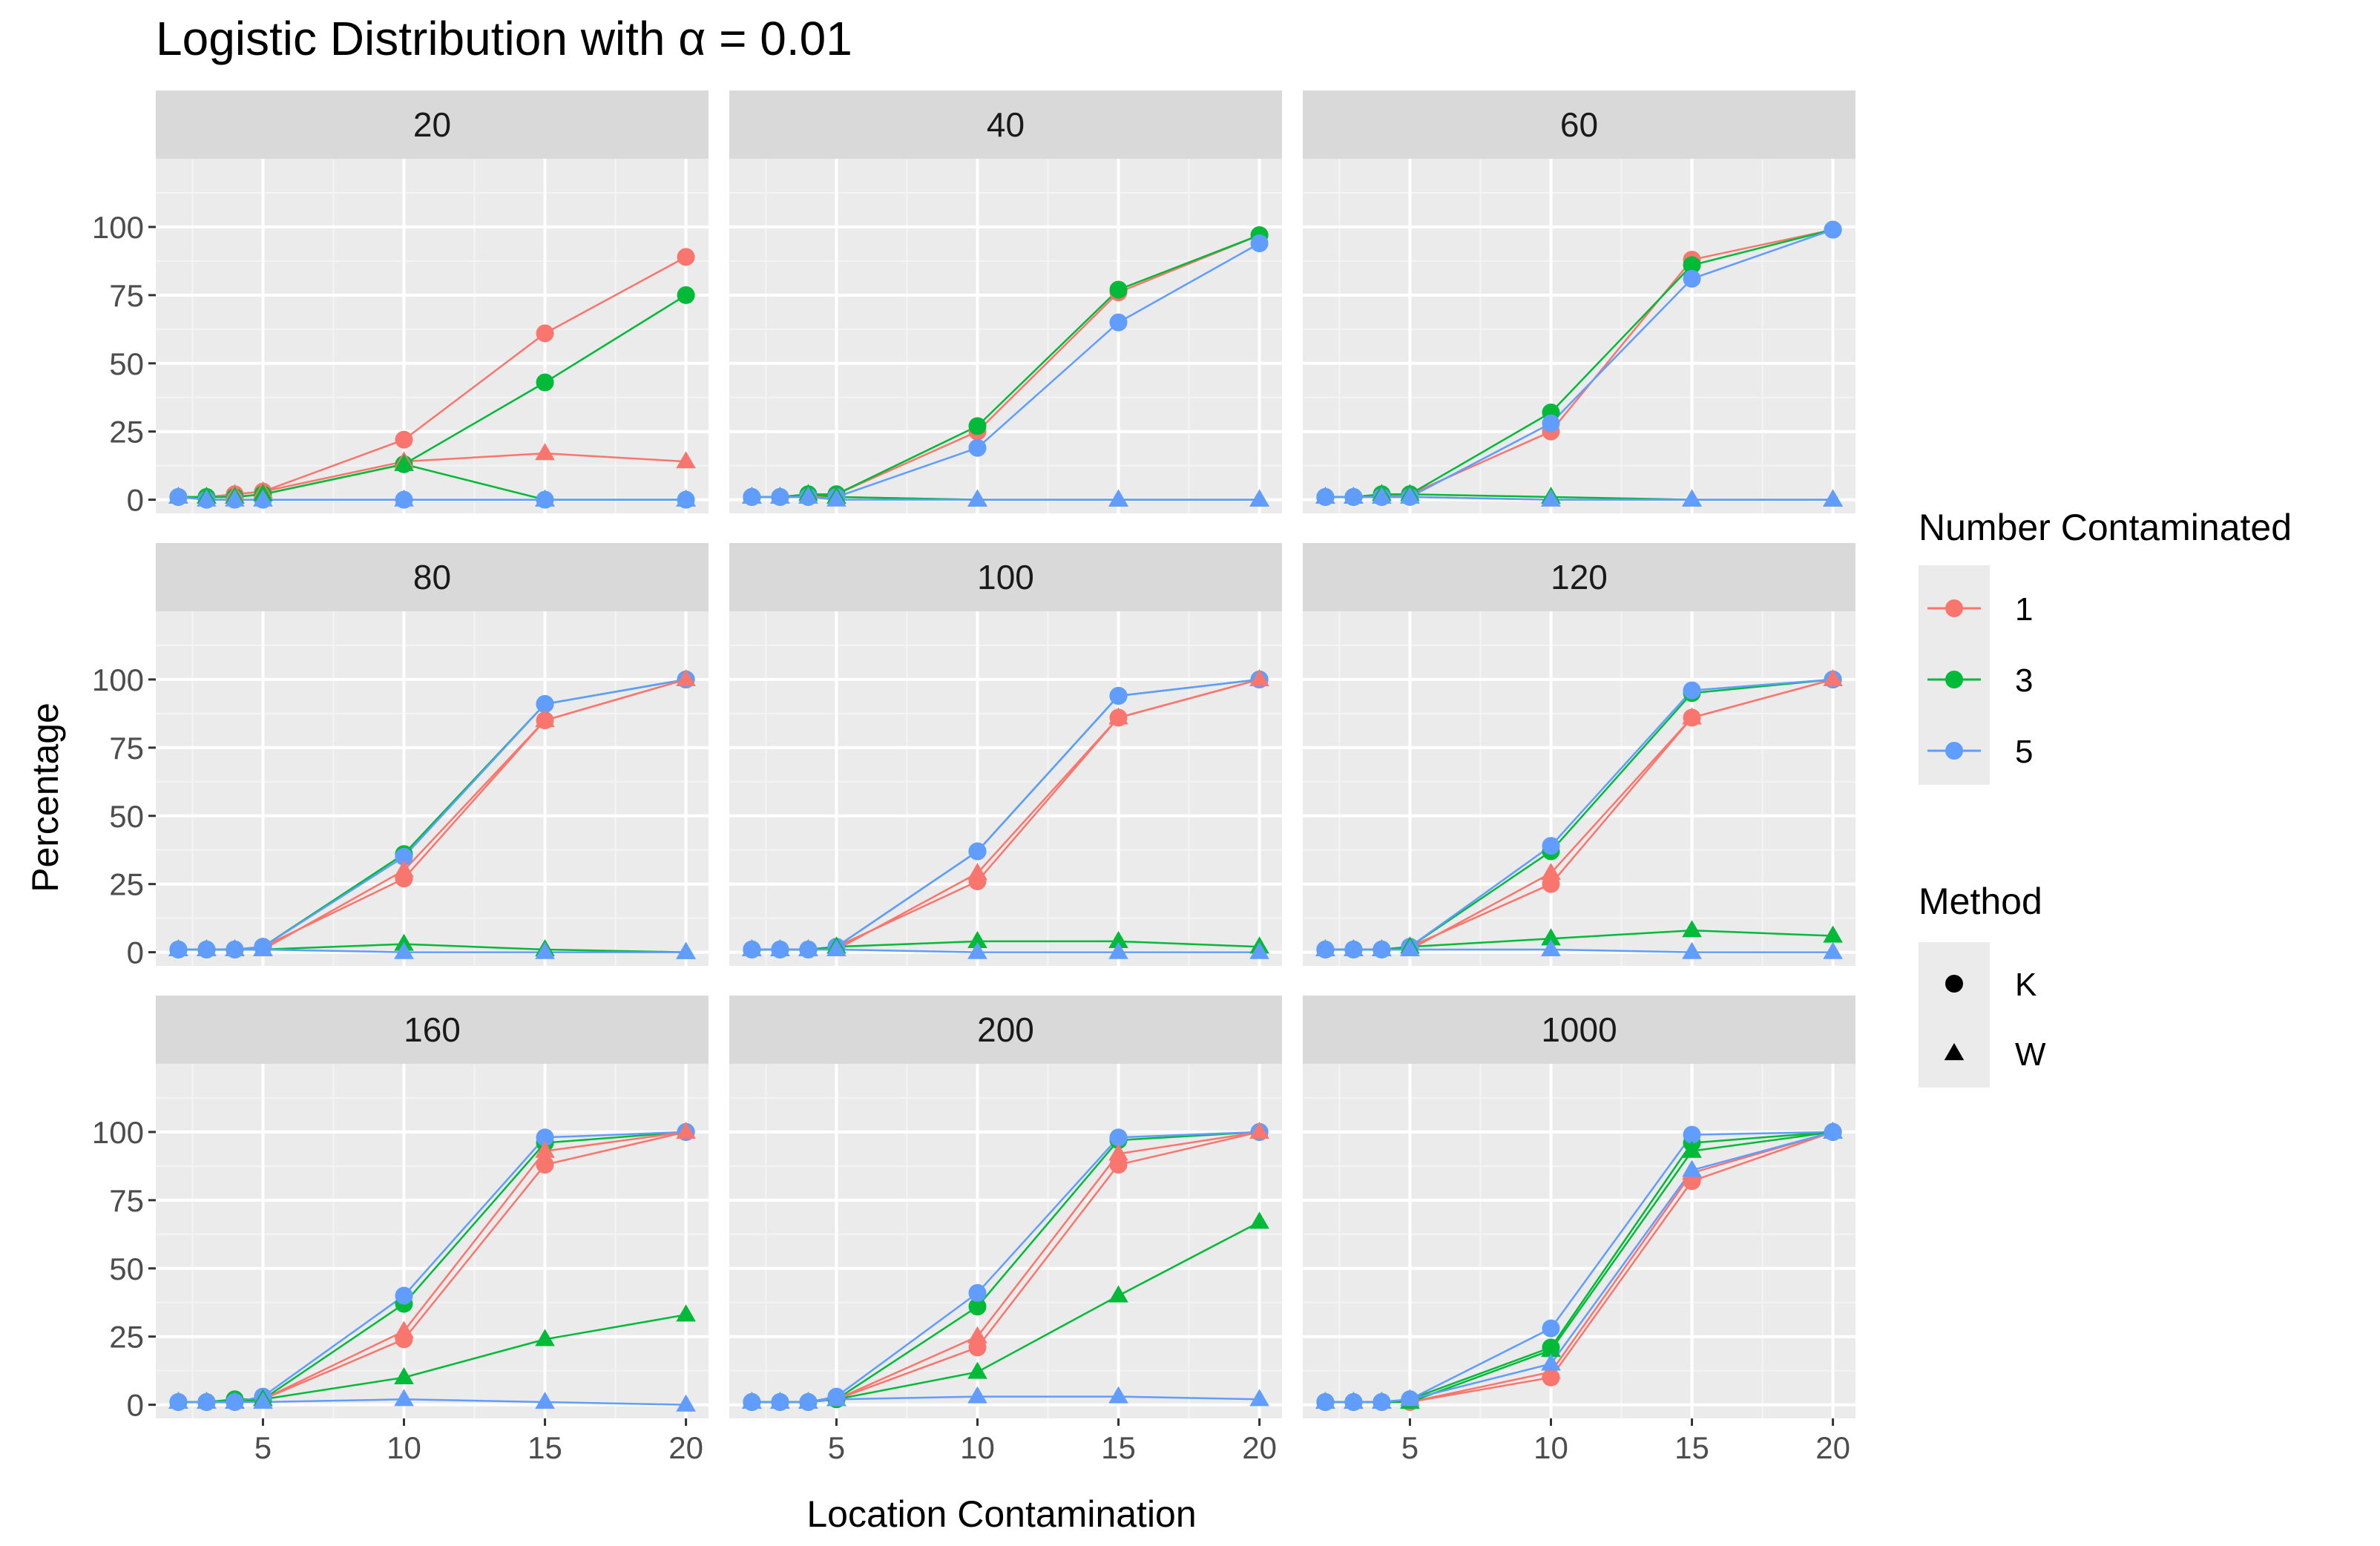 Image resolution: width=2380 pixels, height=1546 pixels. I want to click on y-tick-label: 25, so click(127, 432).